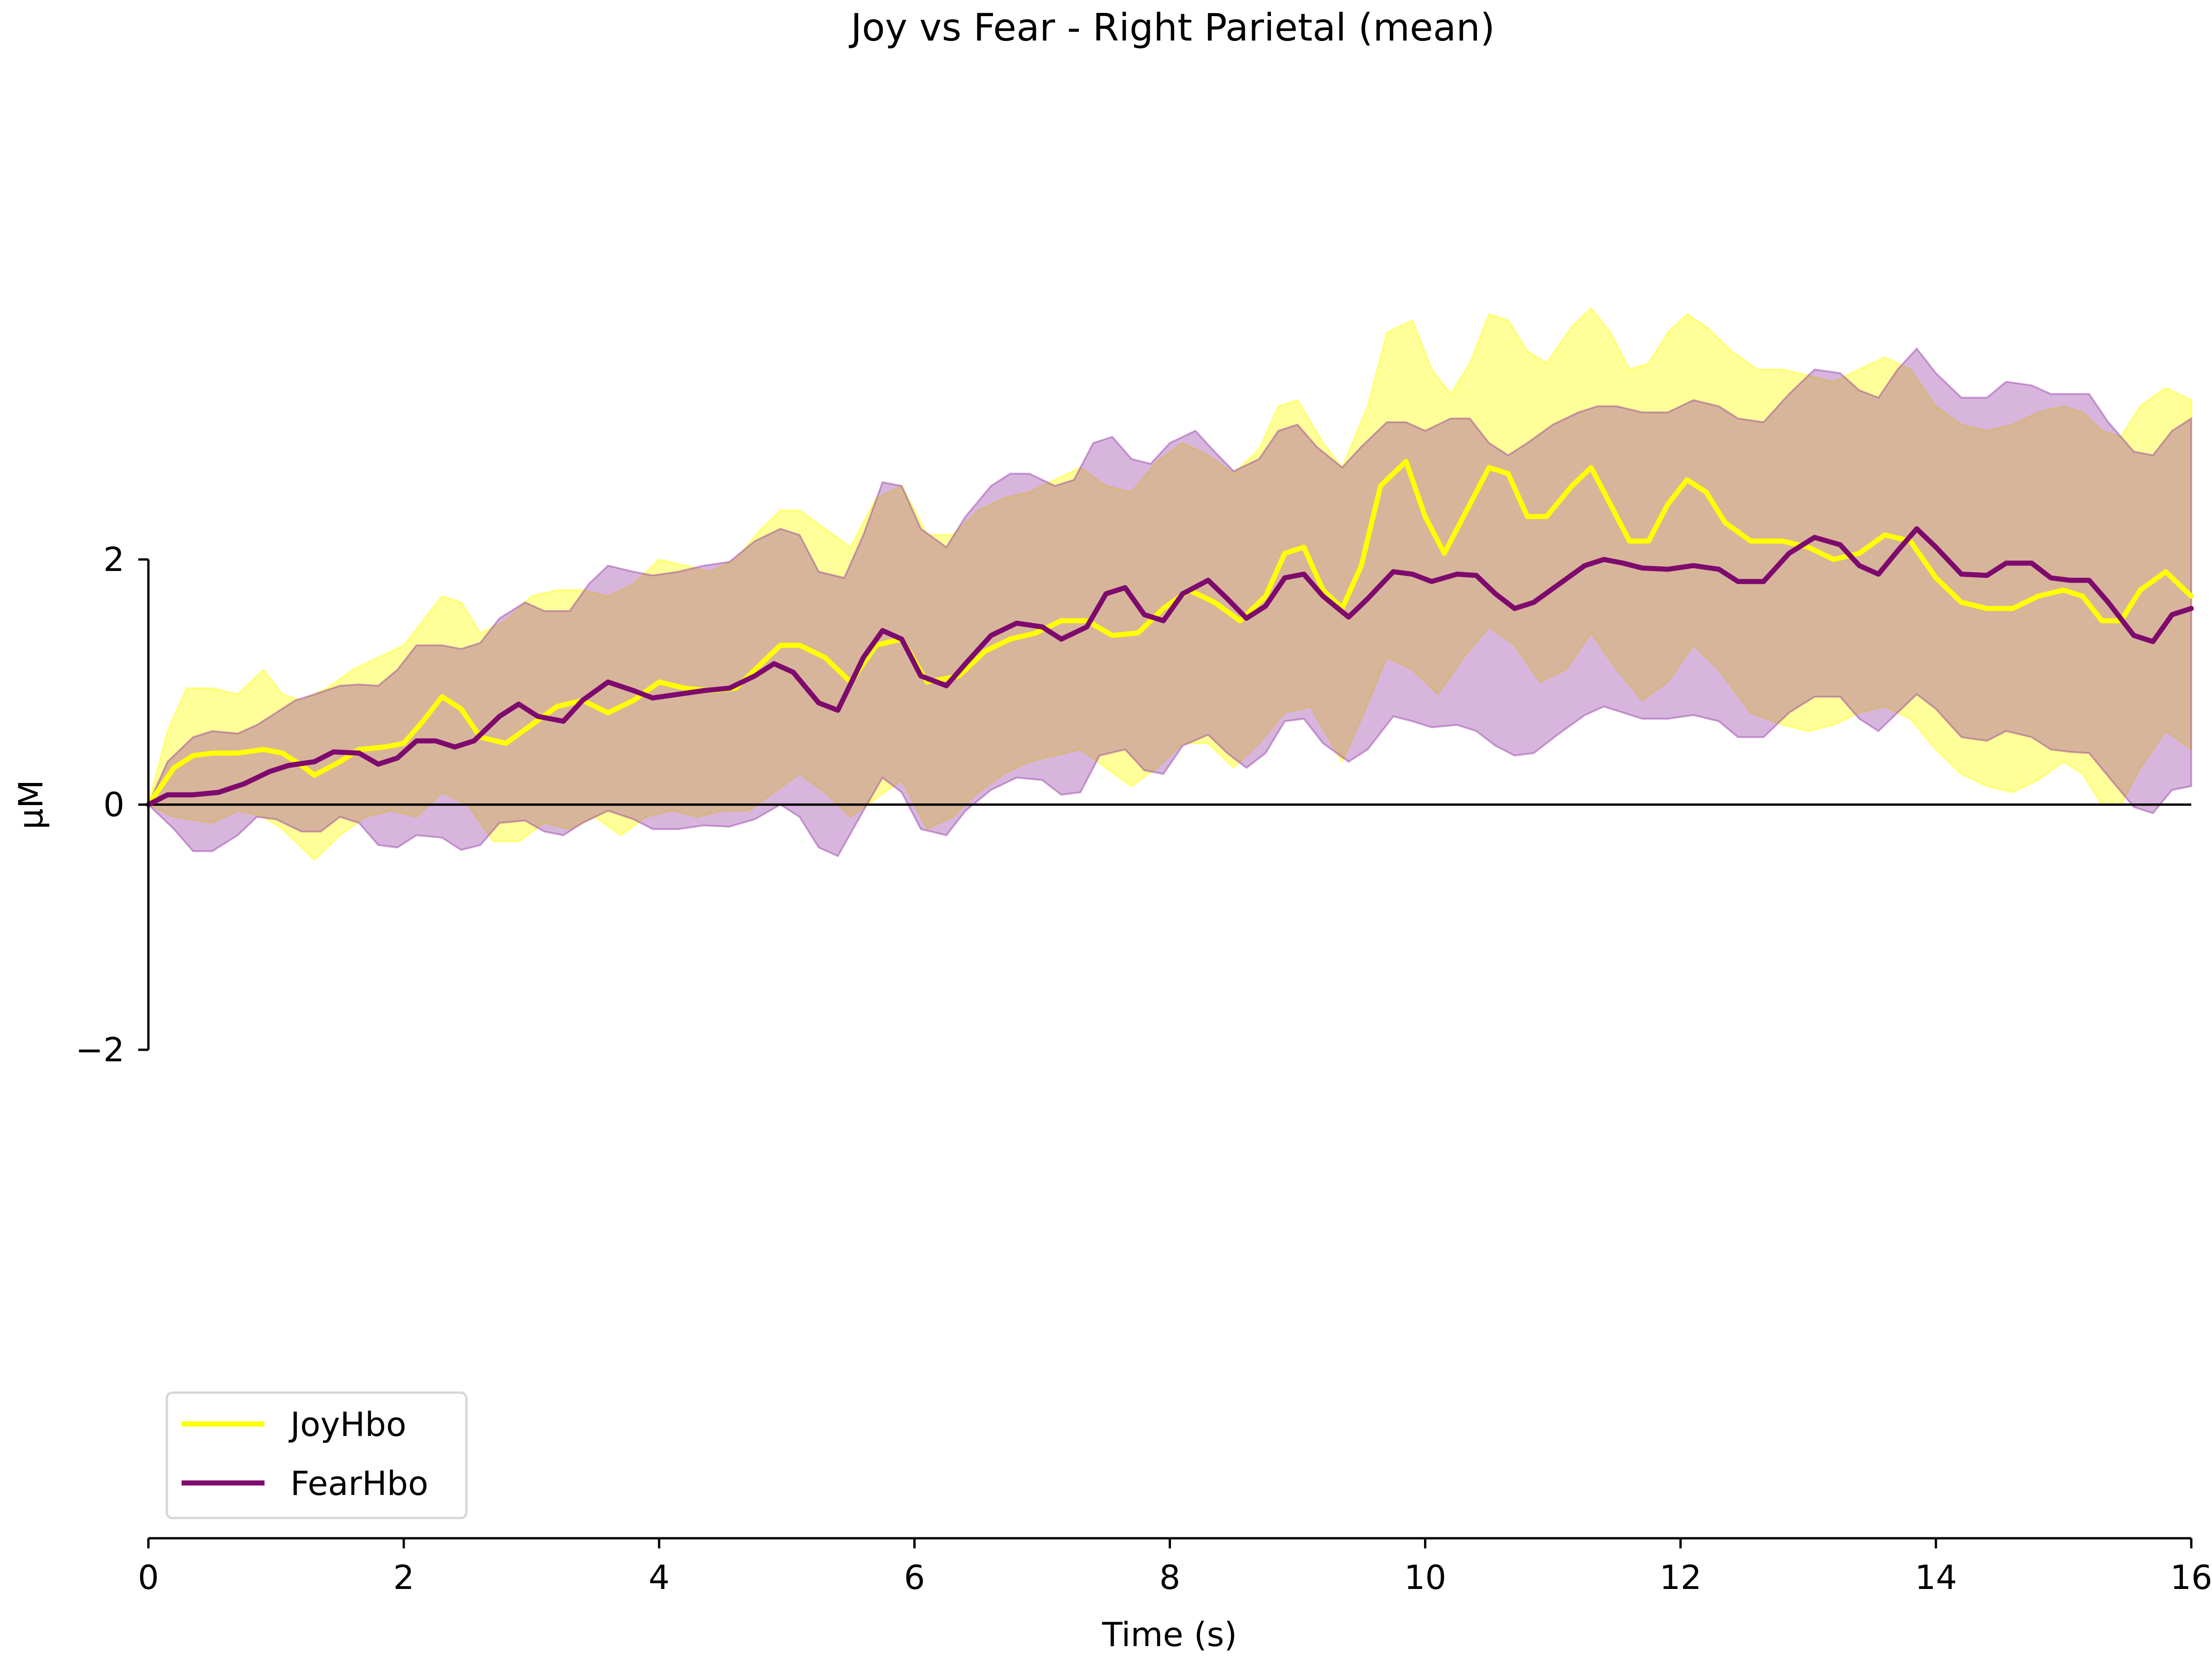 The width and height of the screenshot is (2212, 1659). I want to click on x-tick-label: 6, so click(914, 1577).